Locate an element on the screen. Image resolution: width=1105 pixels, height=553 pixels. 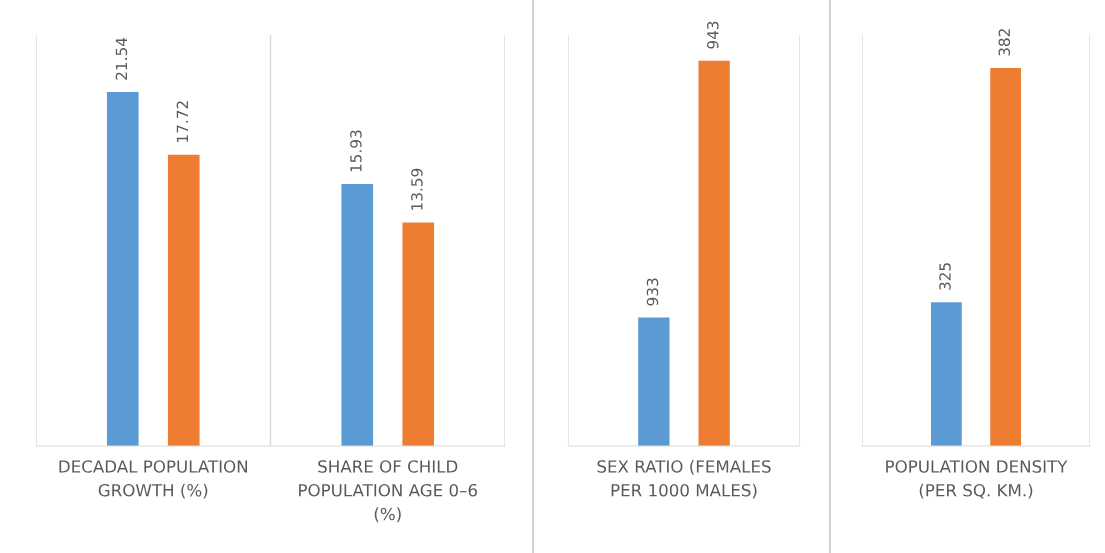
data-label: 382 is located at coordinates (1004, 42).